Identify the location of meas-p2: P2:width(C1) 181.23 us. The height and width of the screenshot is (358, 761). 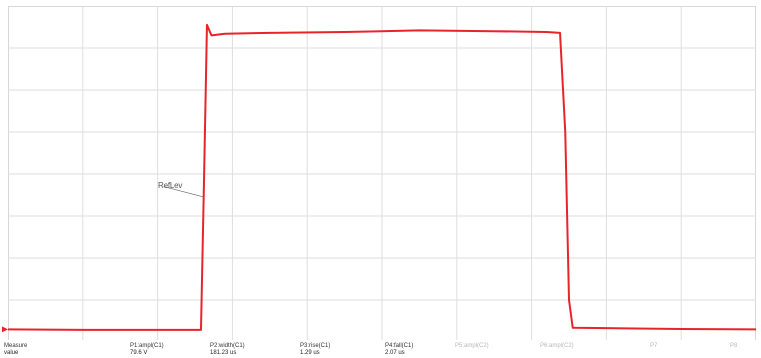
(227, 350).